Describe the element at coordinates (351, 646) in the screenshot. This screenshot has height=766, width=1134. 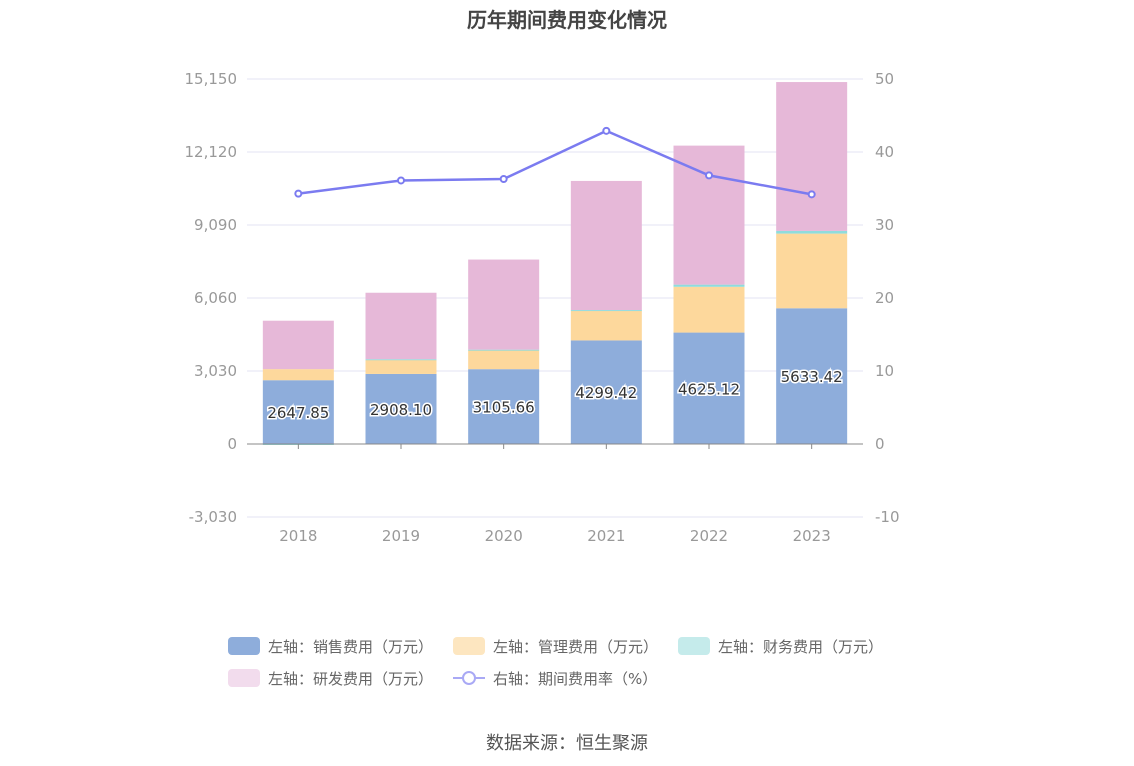
I see `legend-label-sales: 左轴：销售费用（万元）` at that location.